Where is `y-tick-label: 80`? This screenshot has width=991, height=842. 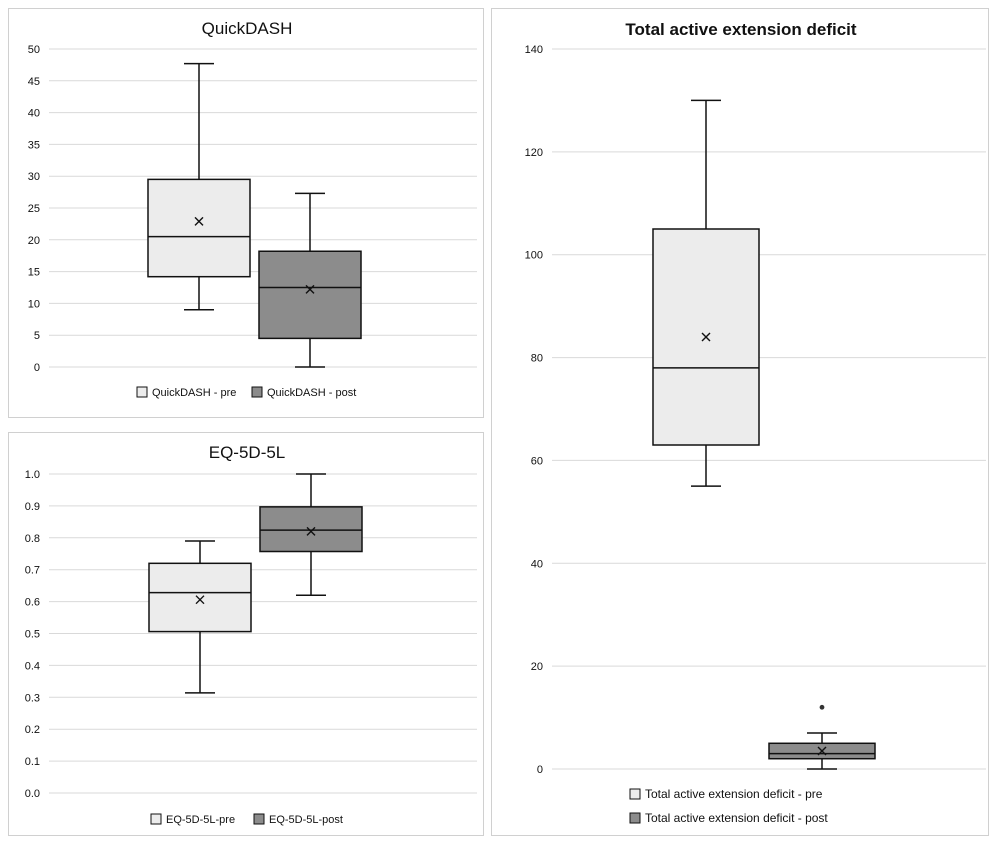
y-tick-label: 80 is located at coordinates (537, 359).